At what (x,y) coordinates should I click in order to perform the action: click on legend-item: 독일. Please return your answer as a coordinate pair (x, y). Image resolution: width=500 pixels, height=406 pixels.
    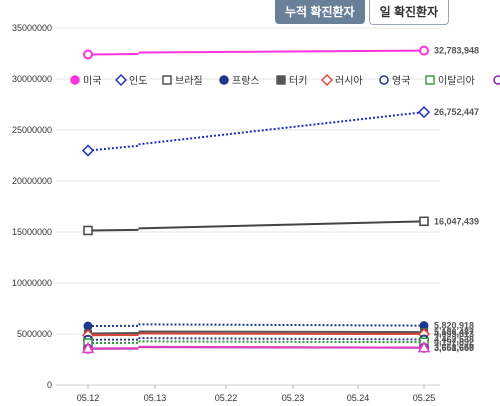
    Looking at the image, I should click on (496, 81).